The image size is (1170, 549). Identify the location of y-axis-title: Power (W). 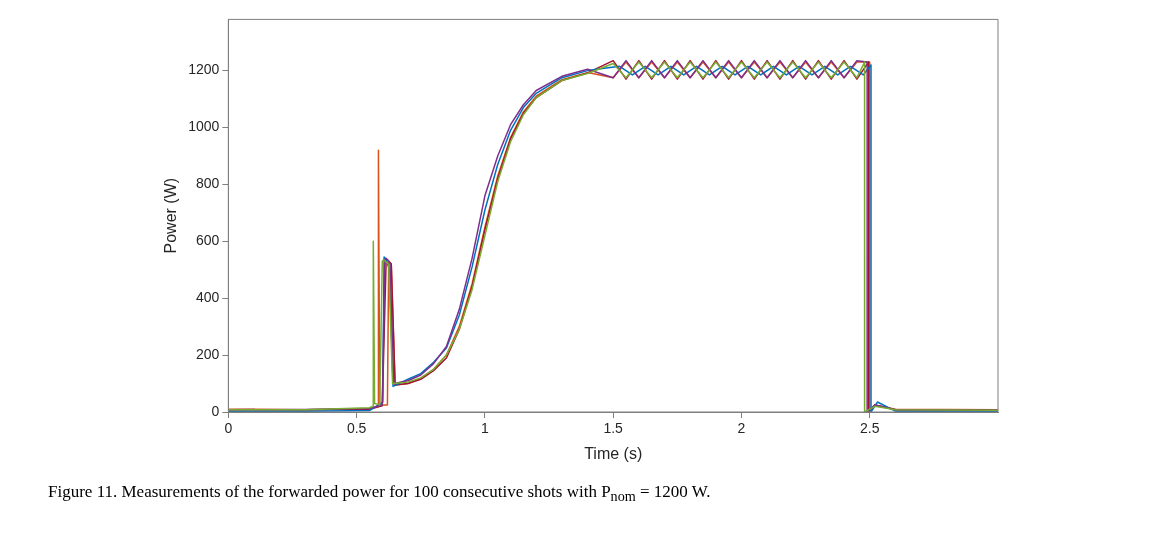
(171, 215).